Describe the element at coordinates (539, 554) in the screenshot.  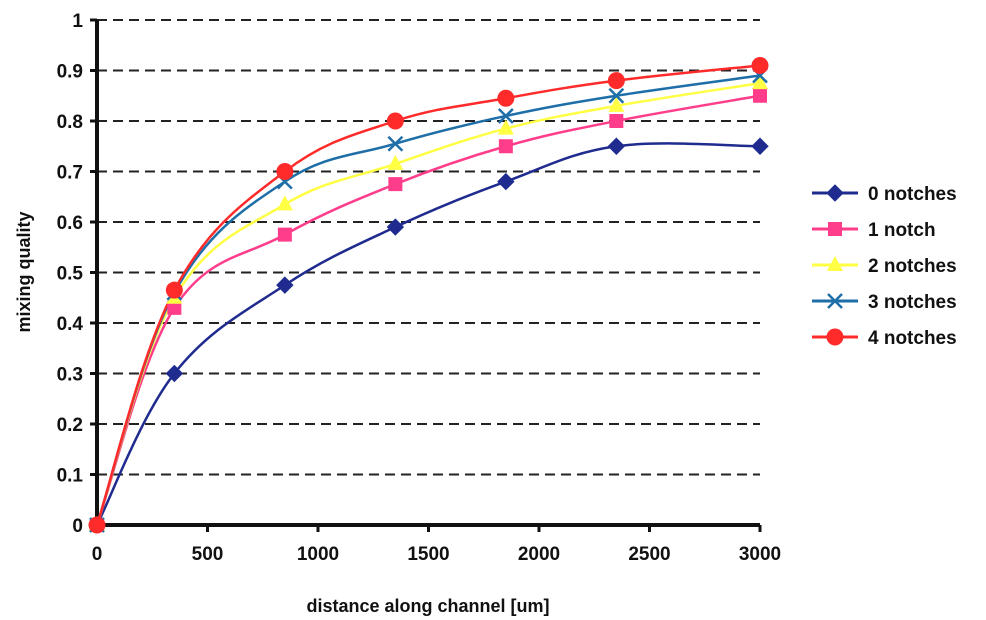
I see `x-tick-label: 2000` at that location.